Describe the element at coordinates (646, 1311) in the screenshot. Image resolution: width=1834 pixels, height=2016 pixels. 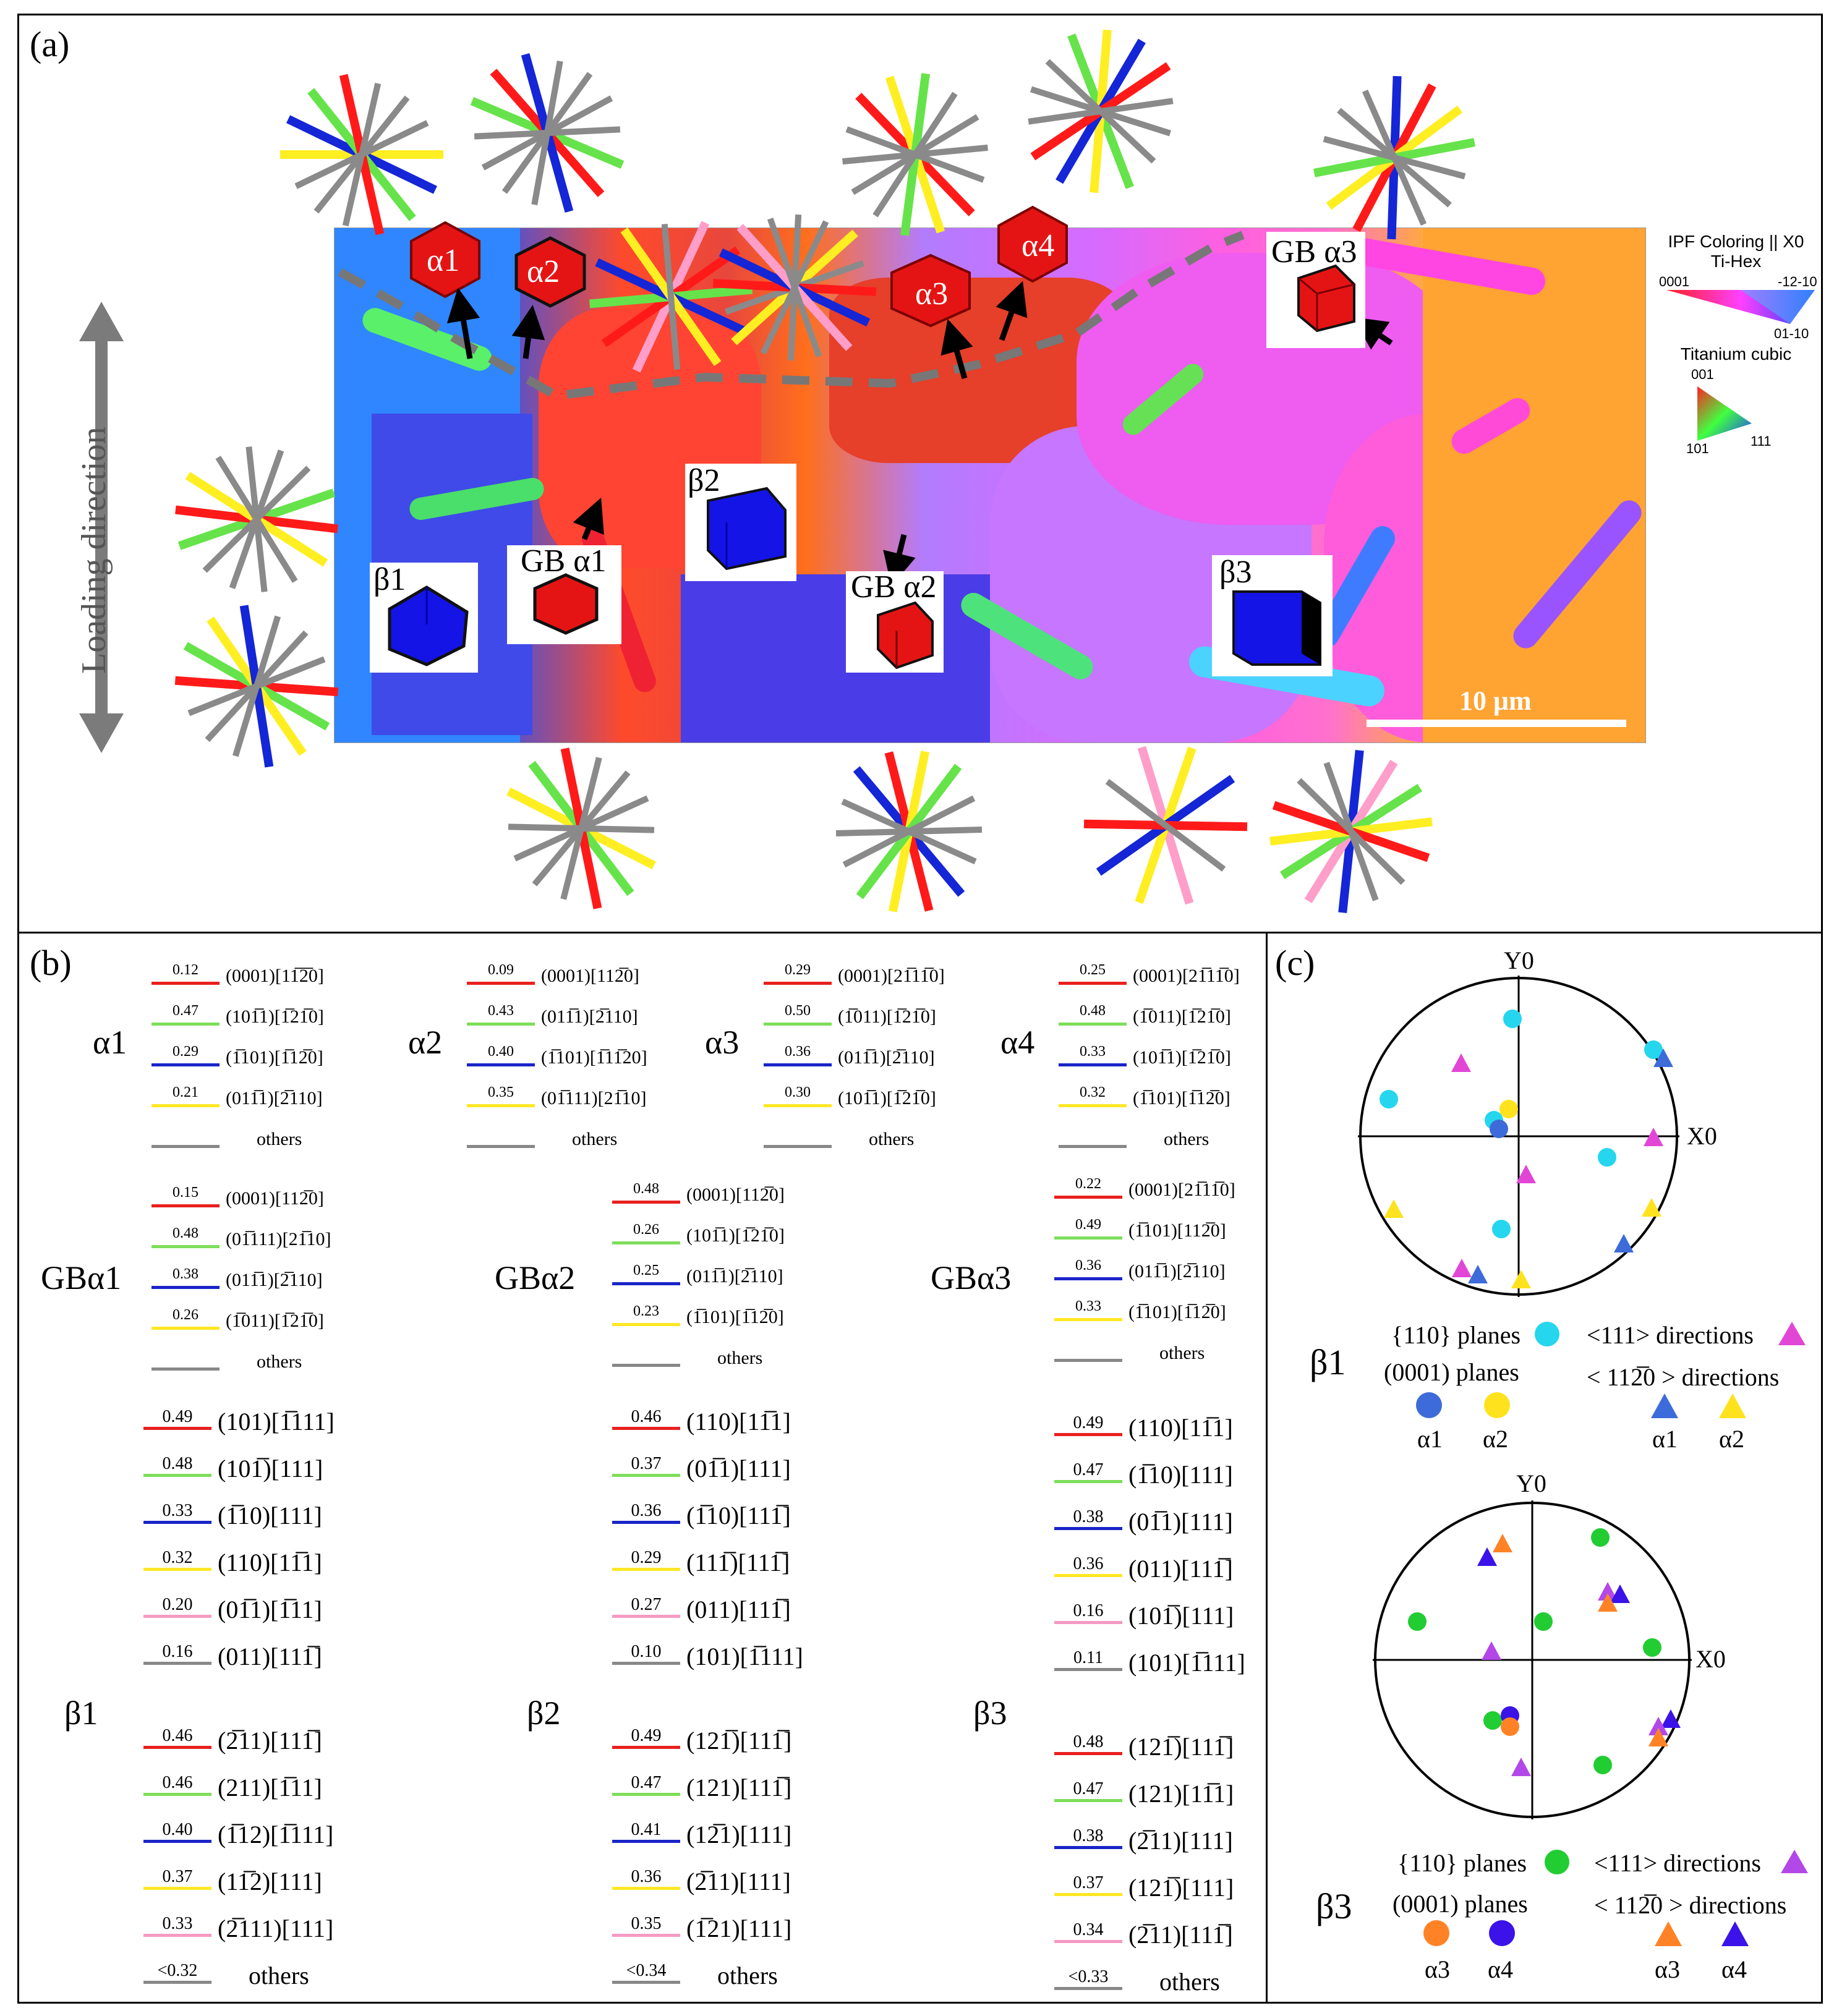
I see `legend-value: 0.23` at that location.